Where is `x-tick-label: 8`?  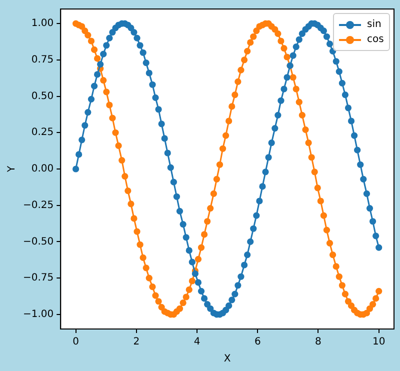 x-tick-label: 8 is located at coordinates (318, 342).